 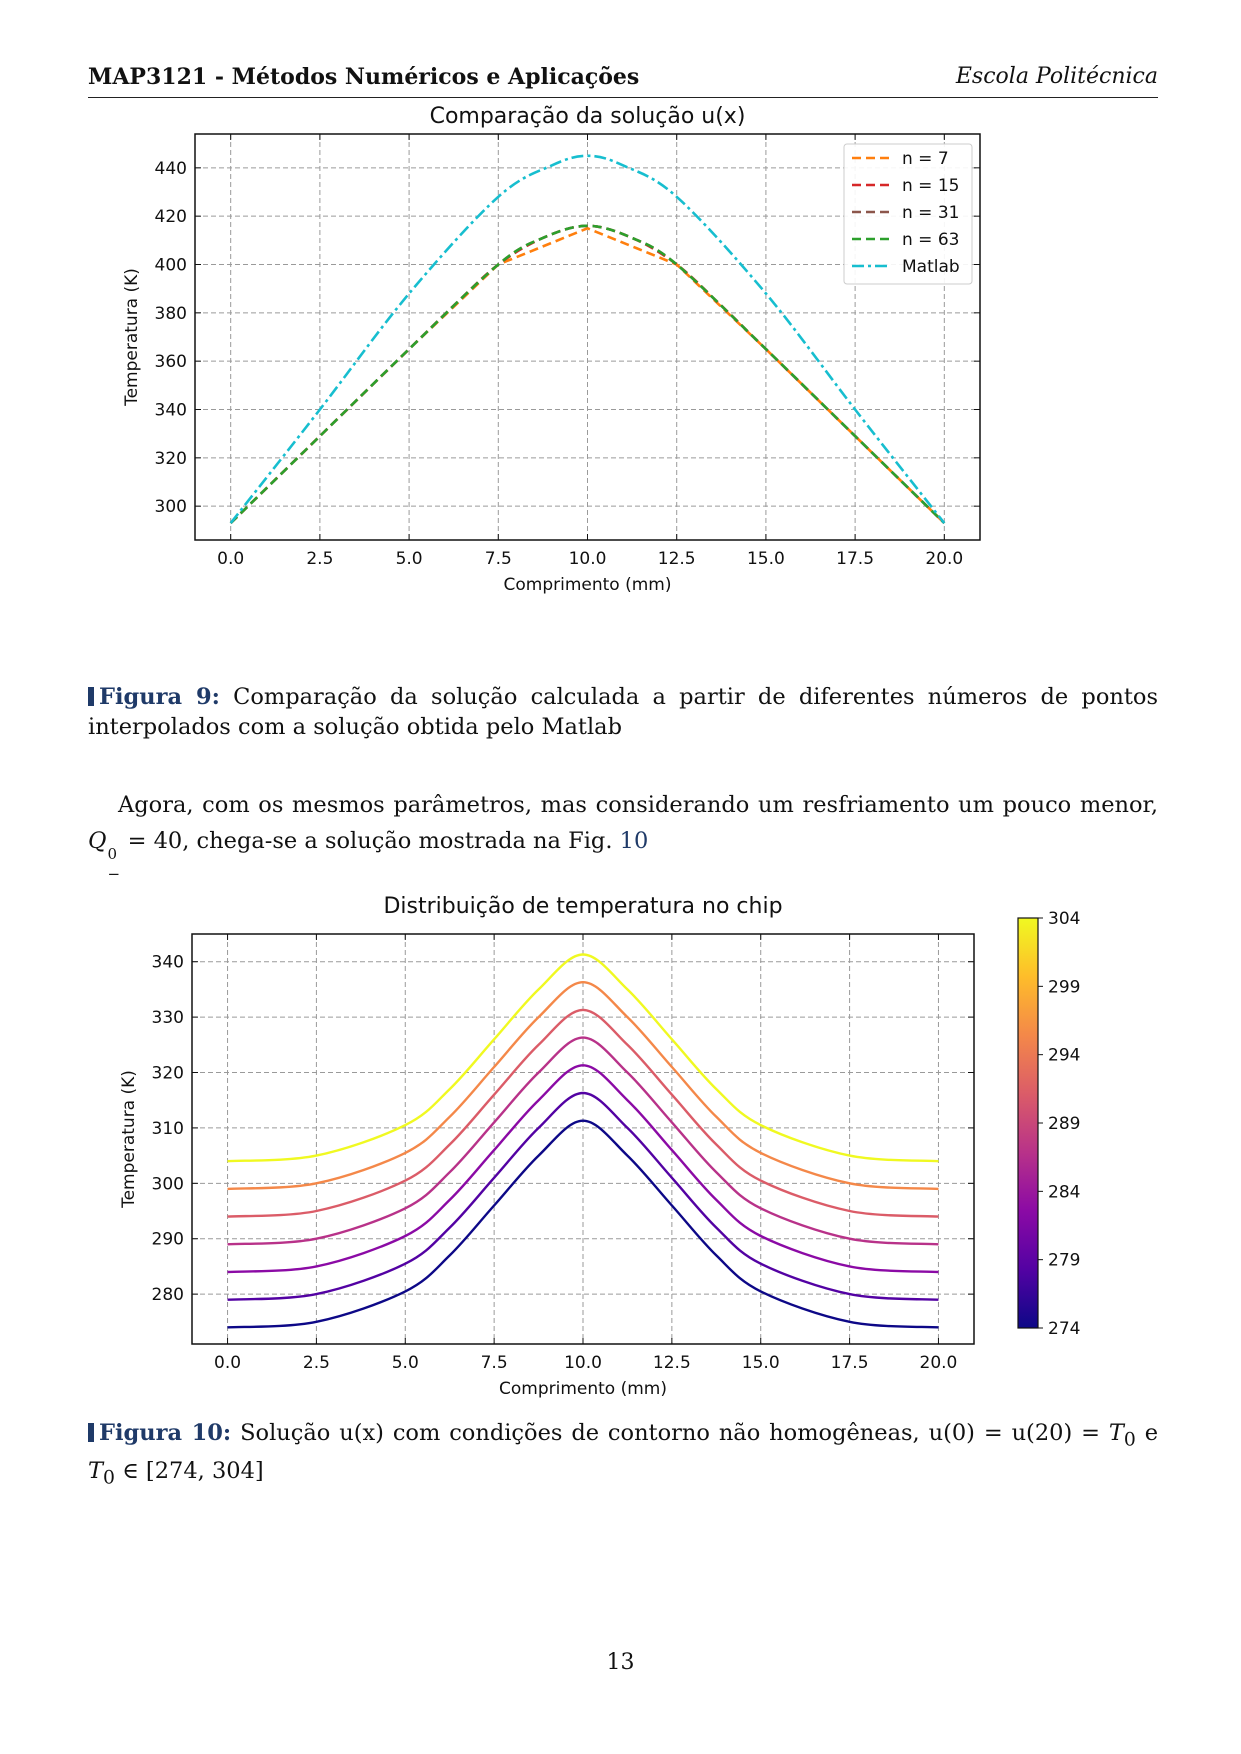 I want to click on header-rule, so click(x=623, y=97).